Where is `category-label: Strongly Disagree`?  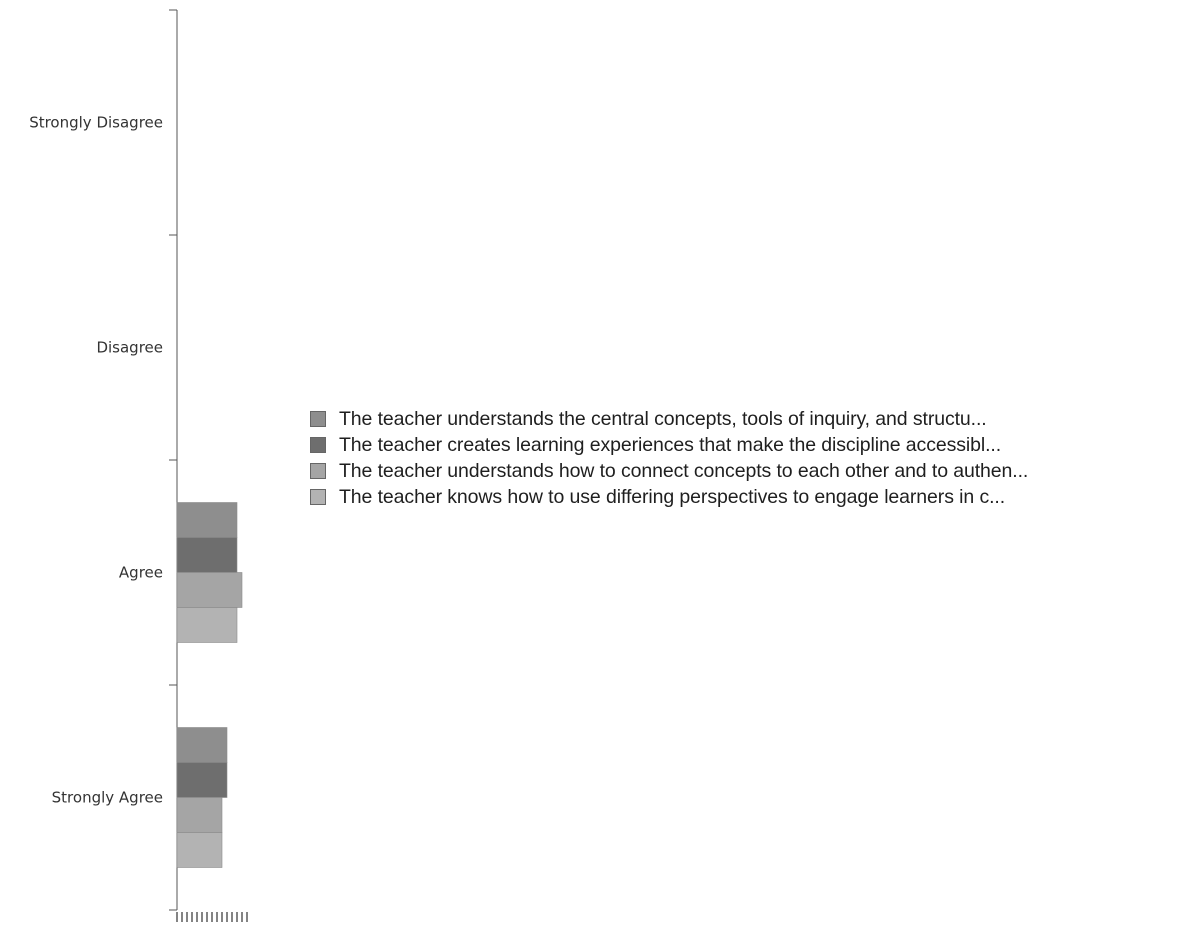
category-label: Strongly Disagree is located at coordinates (96, 123).